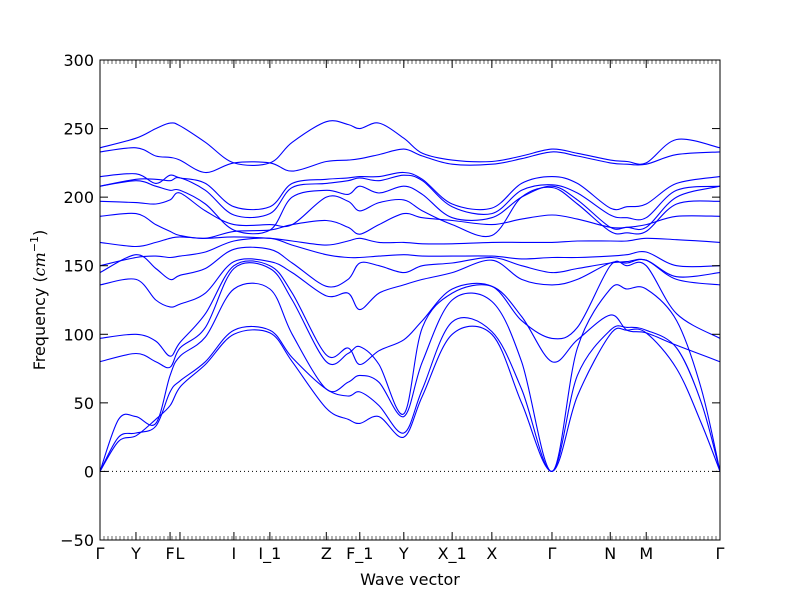 Image resolution: width=800 pixels, height=600 pixels. Describe the element at coordinates (38, 300) in the screenshot. I see `y-axis-label: Frequency (cm−1)` at that location.